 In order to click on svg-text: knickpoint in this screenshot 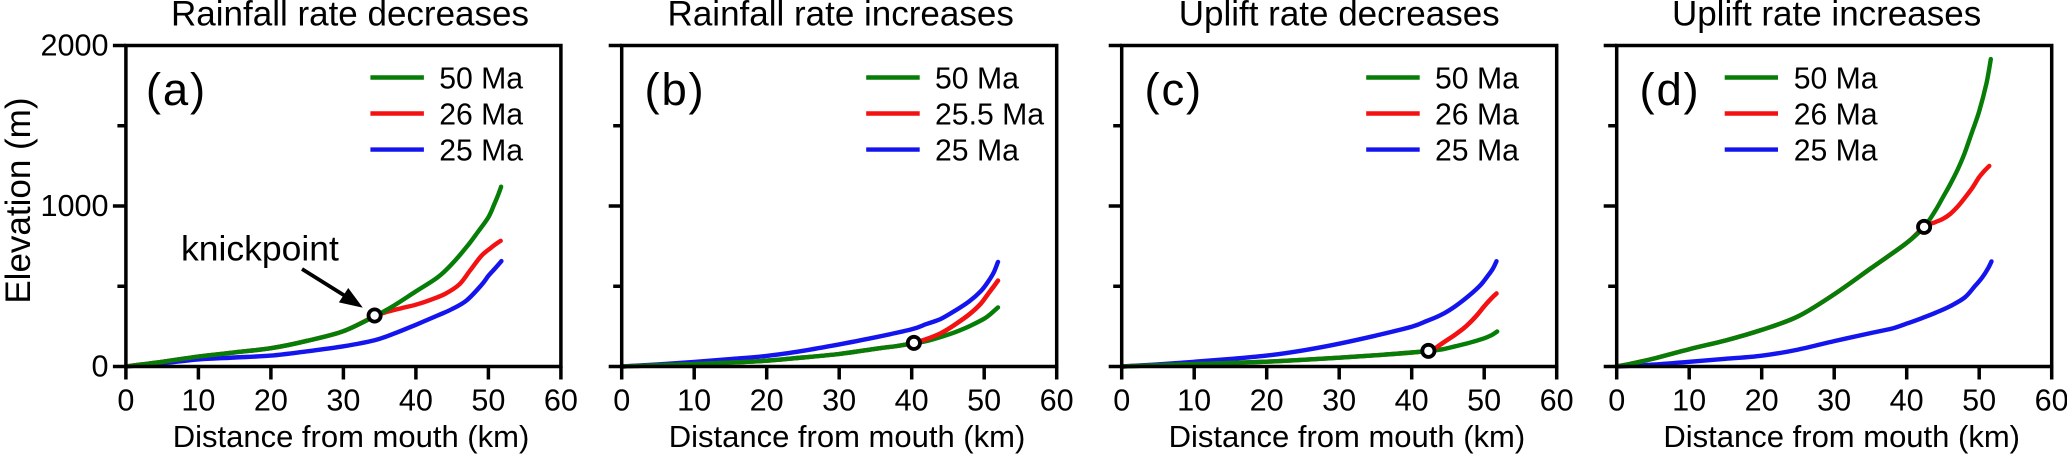, I will do `click(260, 248)`.